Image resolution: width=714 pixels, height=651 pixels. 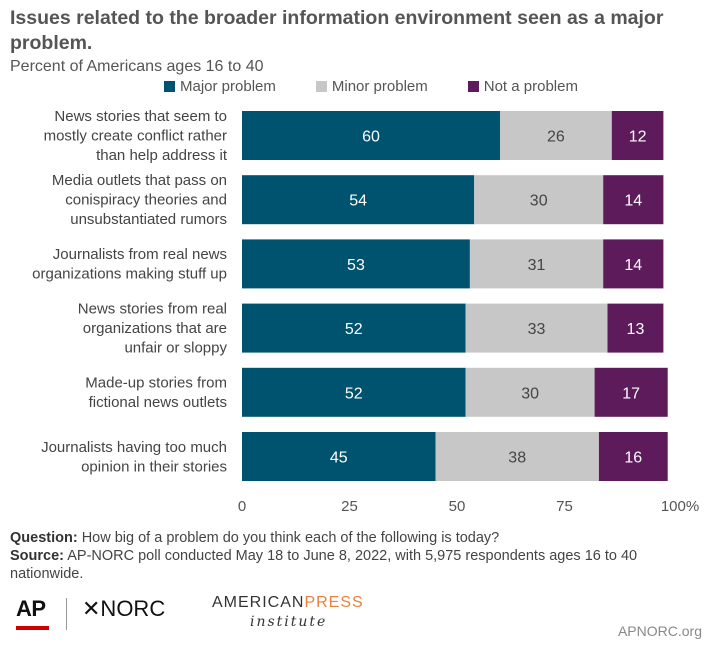 I want to click on chart-subtitle: Percent of Americans ages 16 to 40, so click(x=137, y=66).